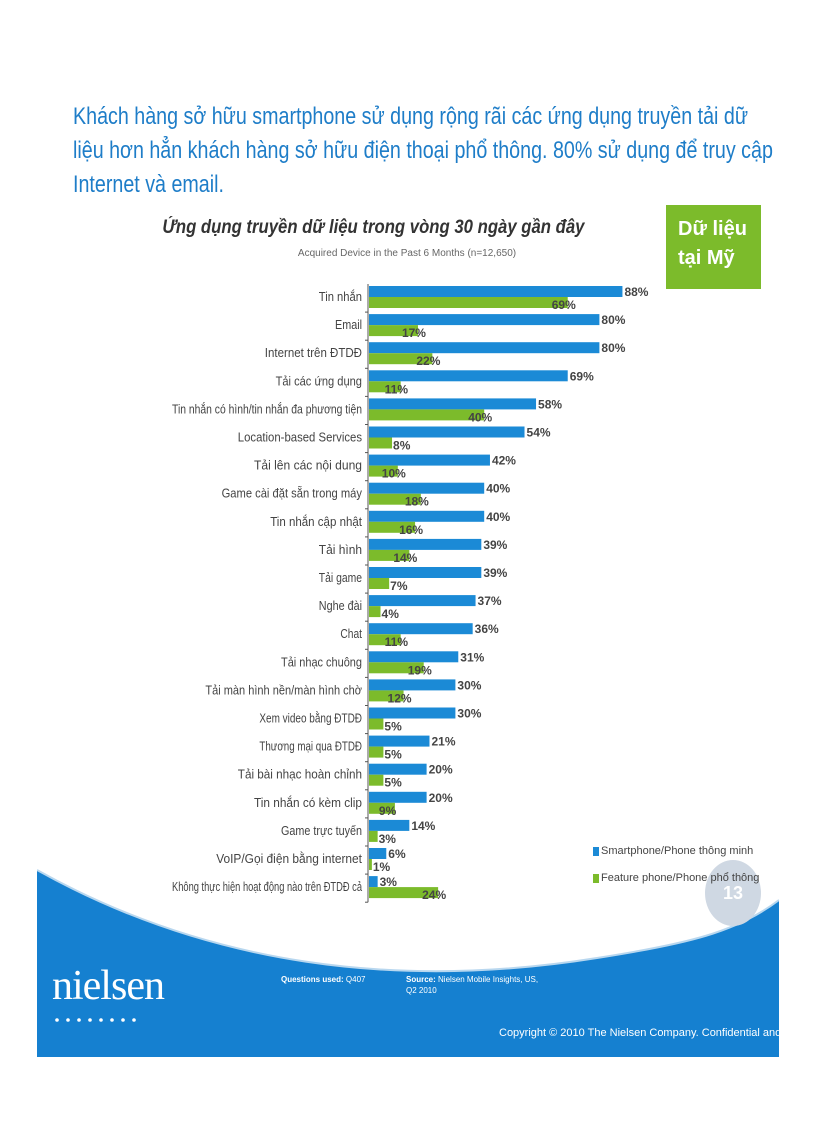 The image size is (816, 1123). What do you see at coordinates (300, 438) in the screenshot?
I see `category-label: Location-based Services` at bounding box center [300, 438].